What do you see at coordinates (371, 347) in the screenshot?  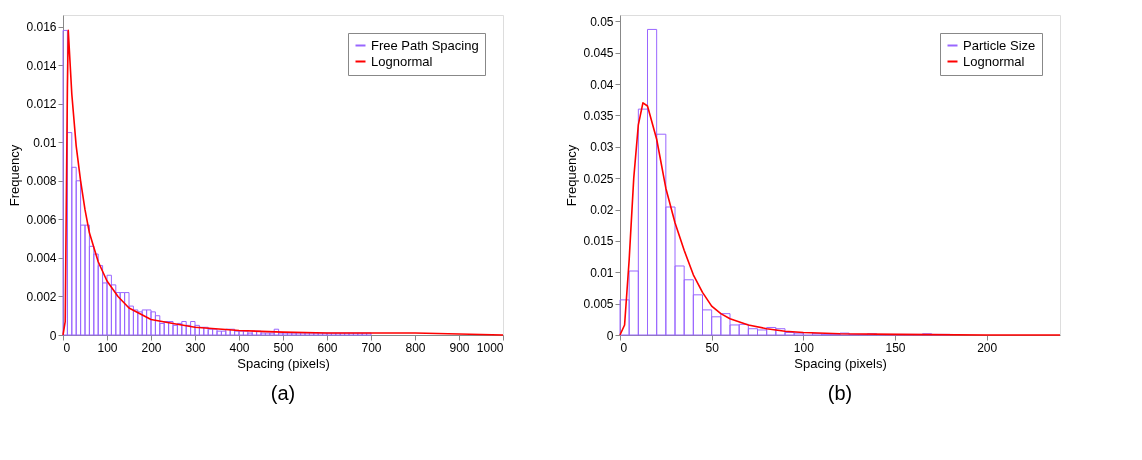 I see `x-tick-label: 700` at bounding box center [371, 347].